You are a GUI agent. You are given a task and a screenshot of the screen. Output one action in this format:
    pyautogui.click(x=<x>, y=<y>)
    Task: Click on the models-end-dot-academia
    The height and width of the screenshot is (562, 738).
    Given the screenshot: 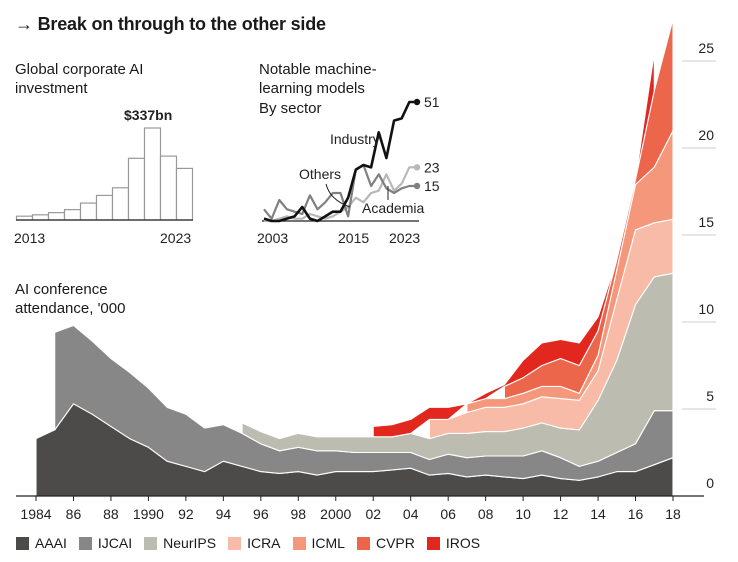 What is the action you would take?
    pyautogui.click(x=417, y=186)
    